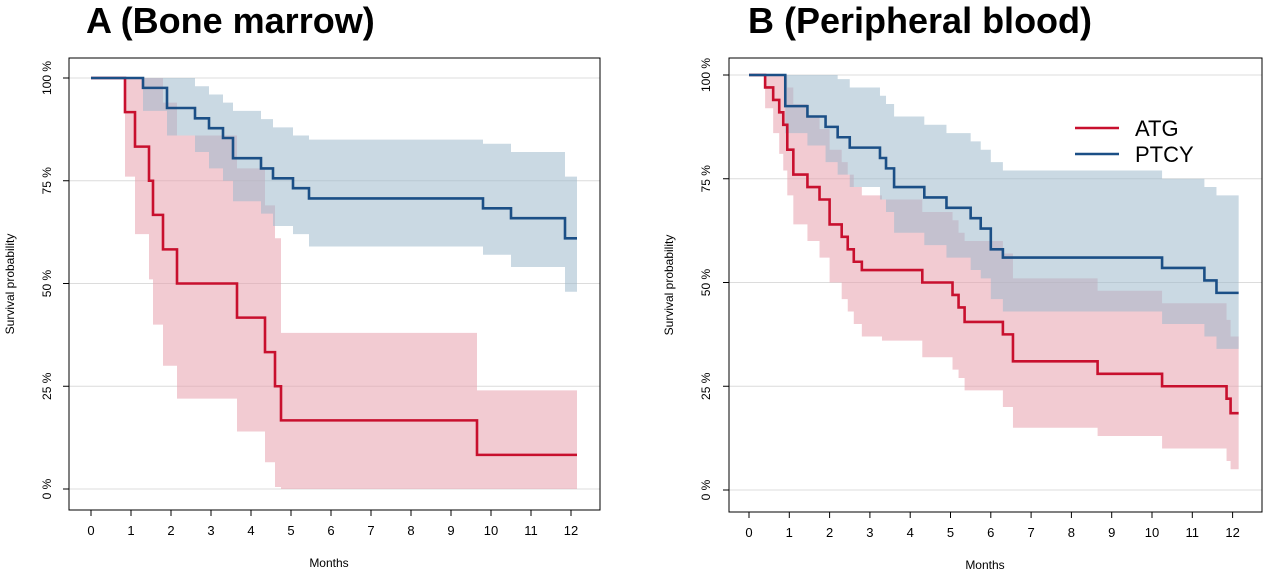 Image resolution: width=1264 pixels, height=581 pixels. Describe the element at coordinates (230, 20) in the screenshot. I see `panel-a-title: A (Bone marrow)` at that location.